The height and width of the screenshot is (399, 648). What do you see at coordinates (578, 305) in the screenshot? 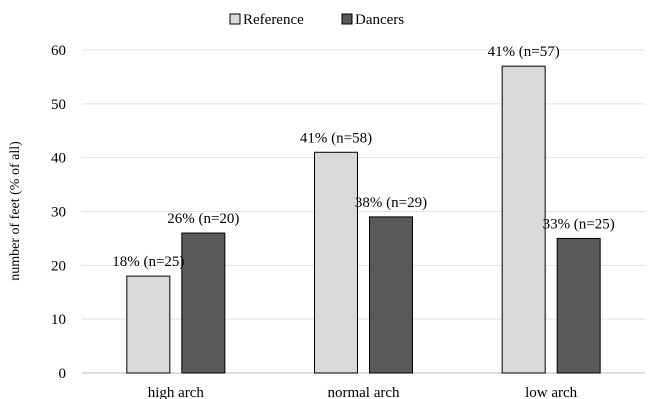
I see `bar-dancers-low-arch` at bounding box center [578, 305].